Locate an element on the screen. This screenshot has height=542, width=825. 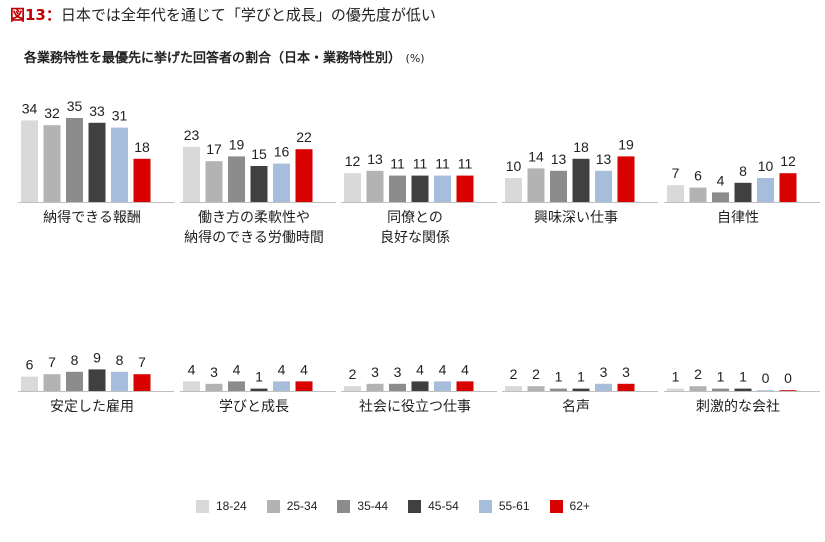
category-label: 同僚との is located at coordinates (415, 218).